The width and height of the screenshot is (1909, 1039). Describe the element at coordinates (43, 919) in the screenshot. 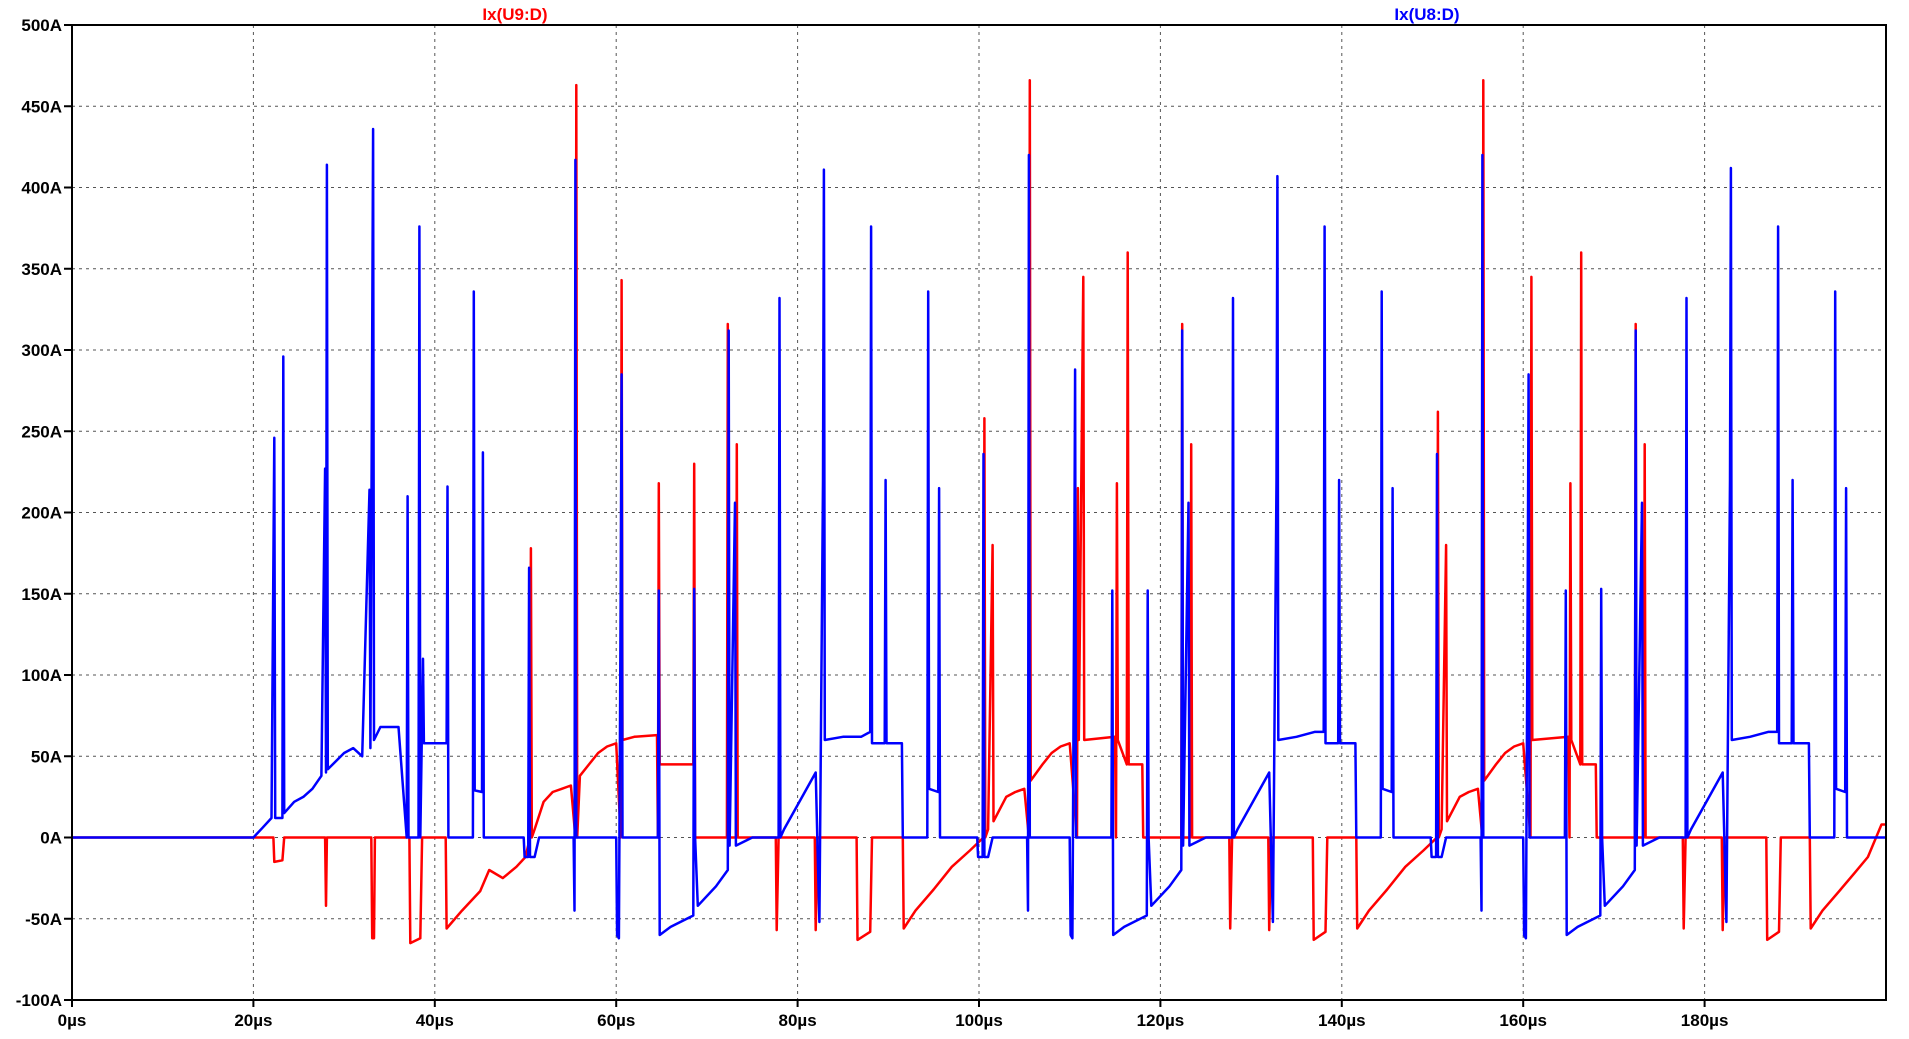

I see `y-tick-label: -50A` at that location.